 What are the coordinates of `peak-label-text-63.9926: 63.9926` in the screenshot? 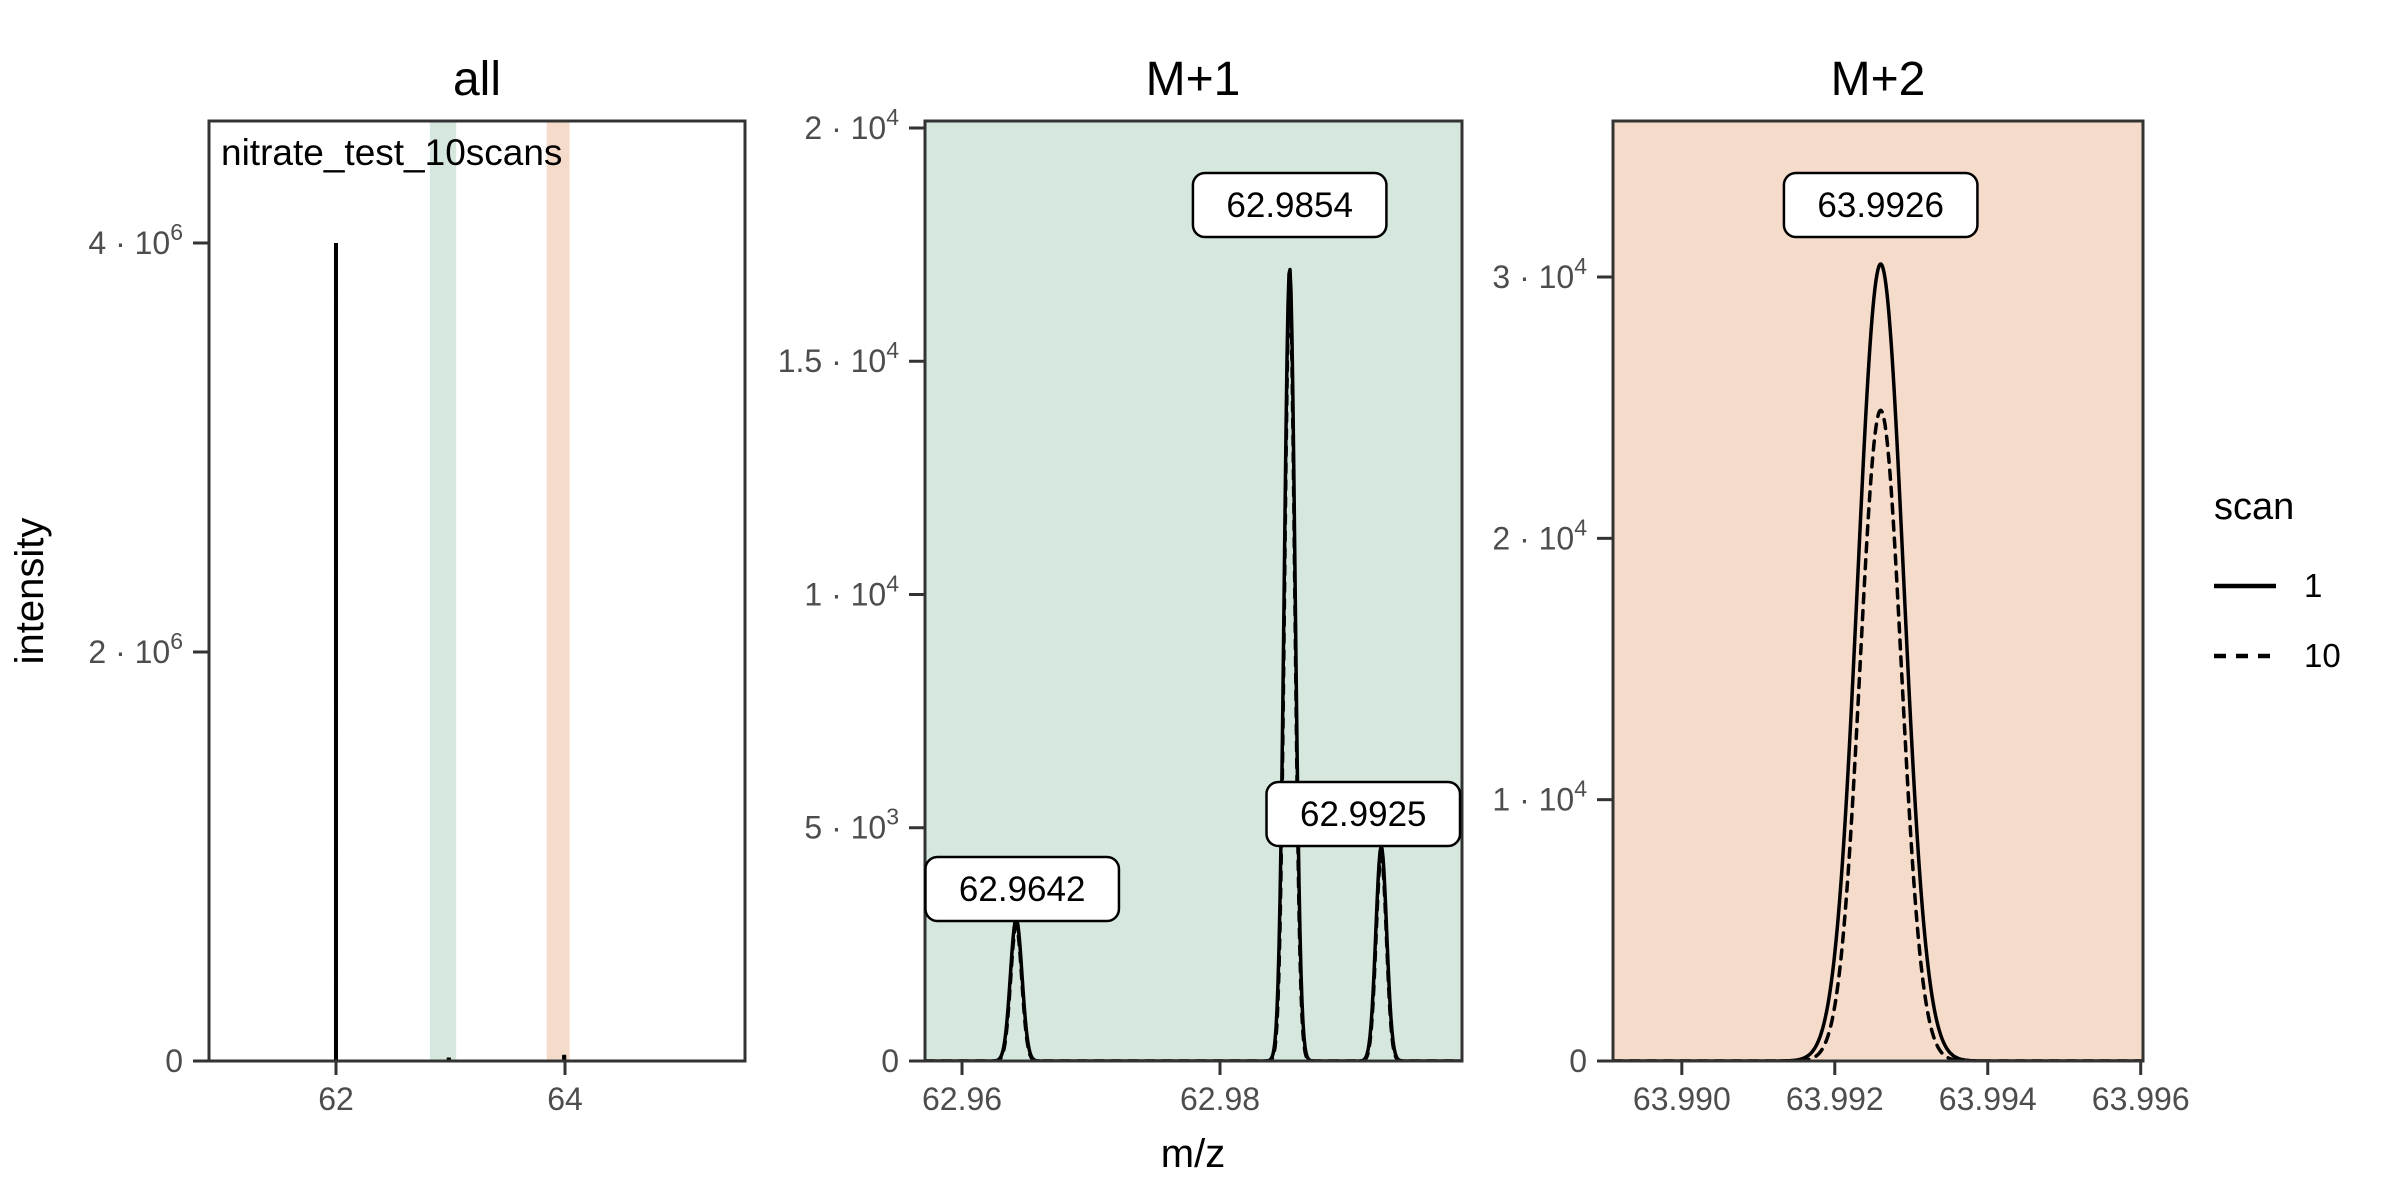 It's located at (1880, 205).